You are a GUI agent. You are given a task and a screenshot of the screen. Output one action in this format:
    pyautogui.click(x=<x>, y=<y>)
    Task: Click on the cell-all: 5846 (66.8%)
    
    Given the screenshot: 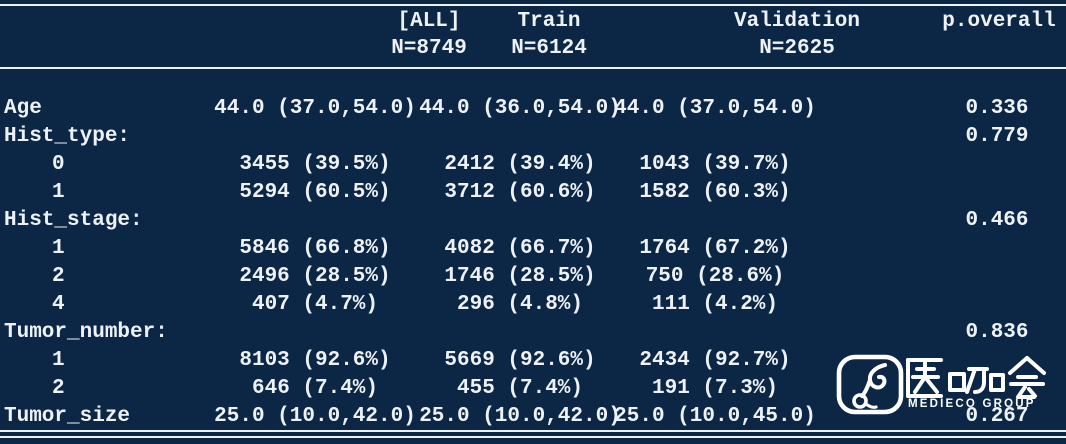 What is the action you would take?
    pyautogui.click(x=315, y=248)
    